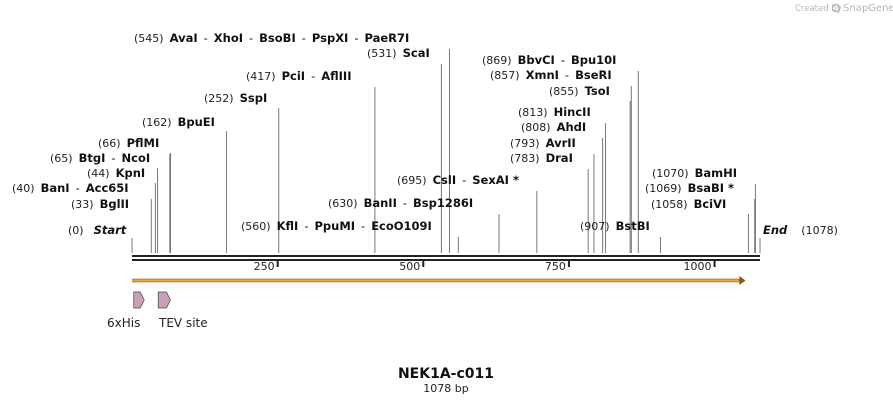 This screenshot has width=893, height=404. What do you see at coordinates (711, 188) in the screenshot?
I see `enzyme-name: BsaBI *` at bounding box center [711, 188].